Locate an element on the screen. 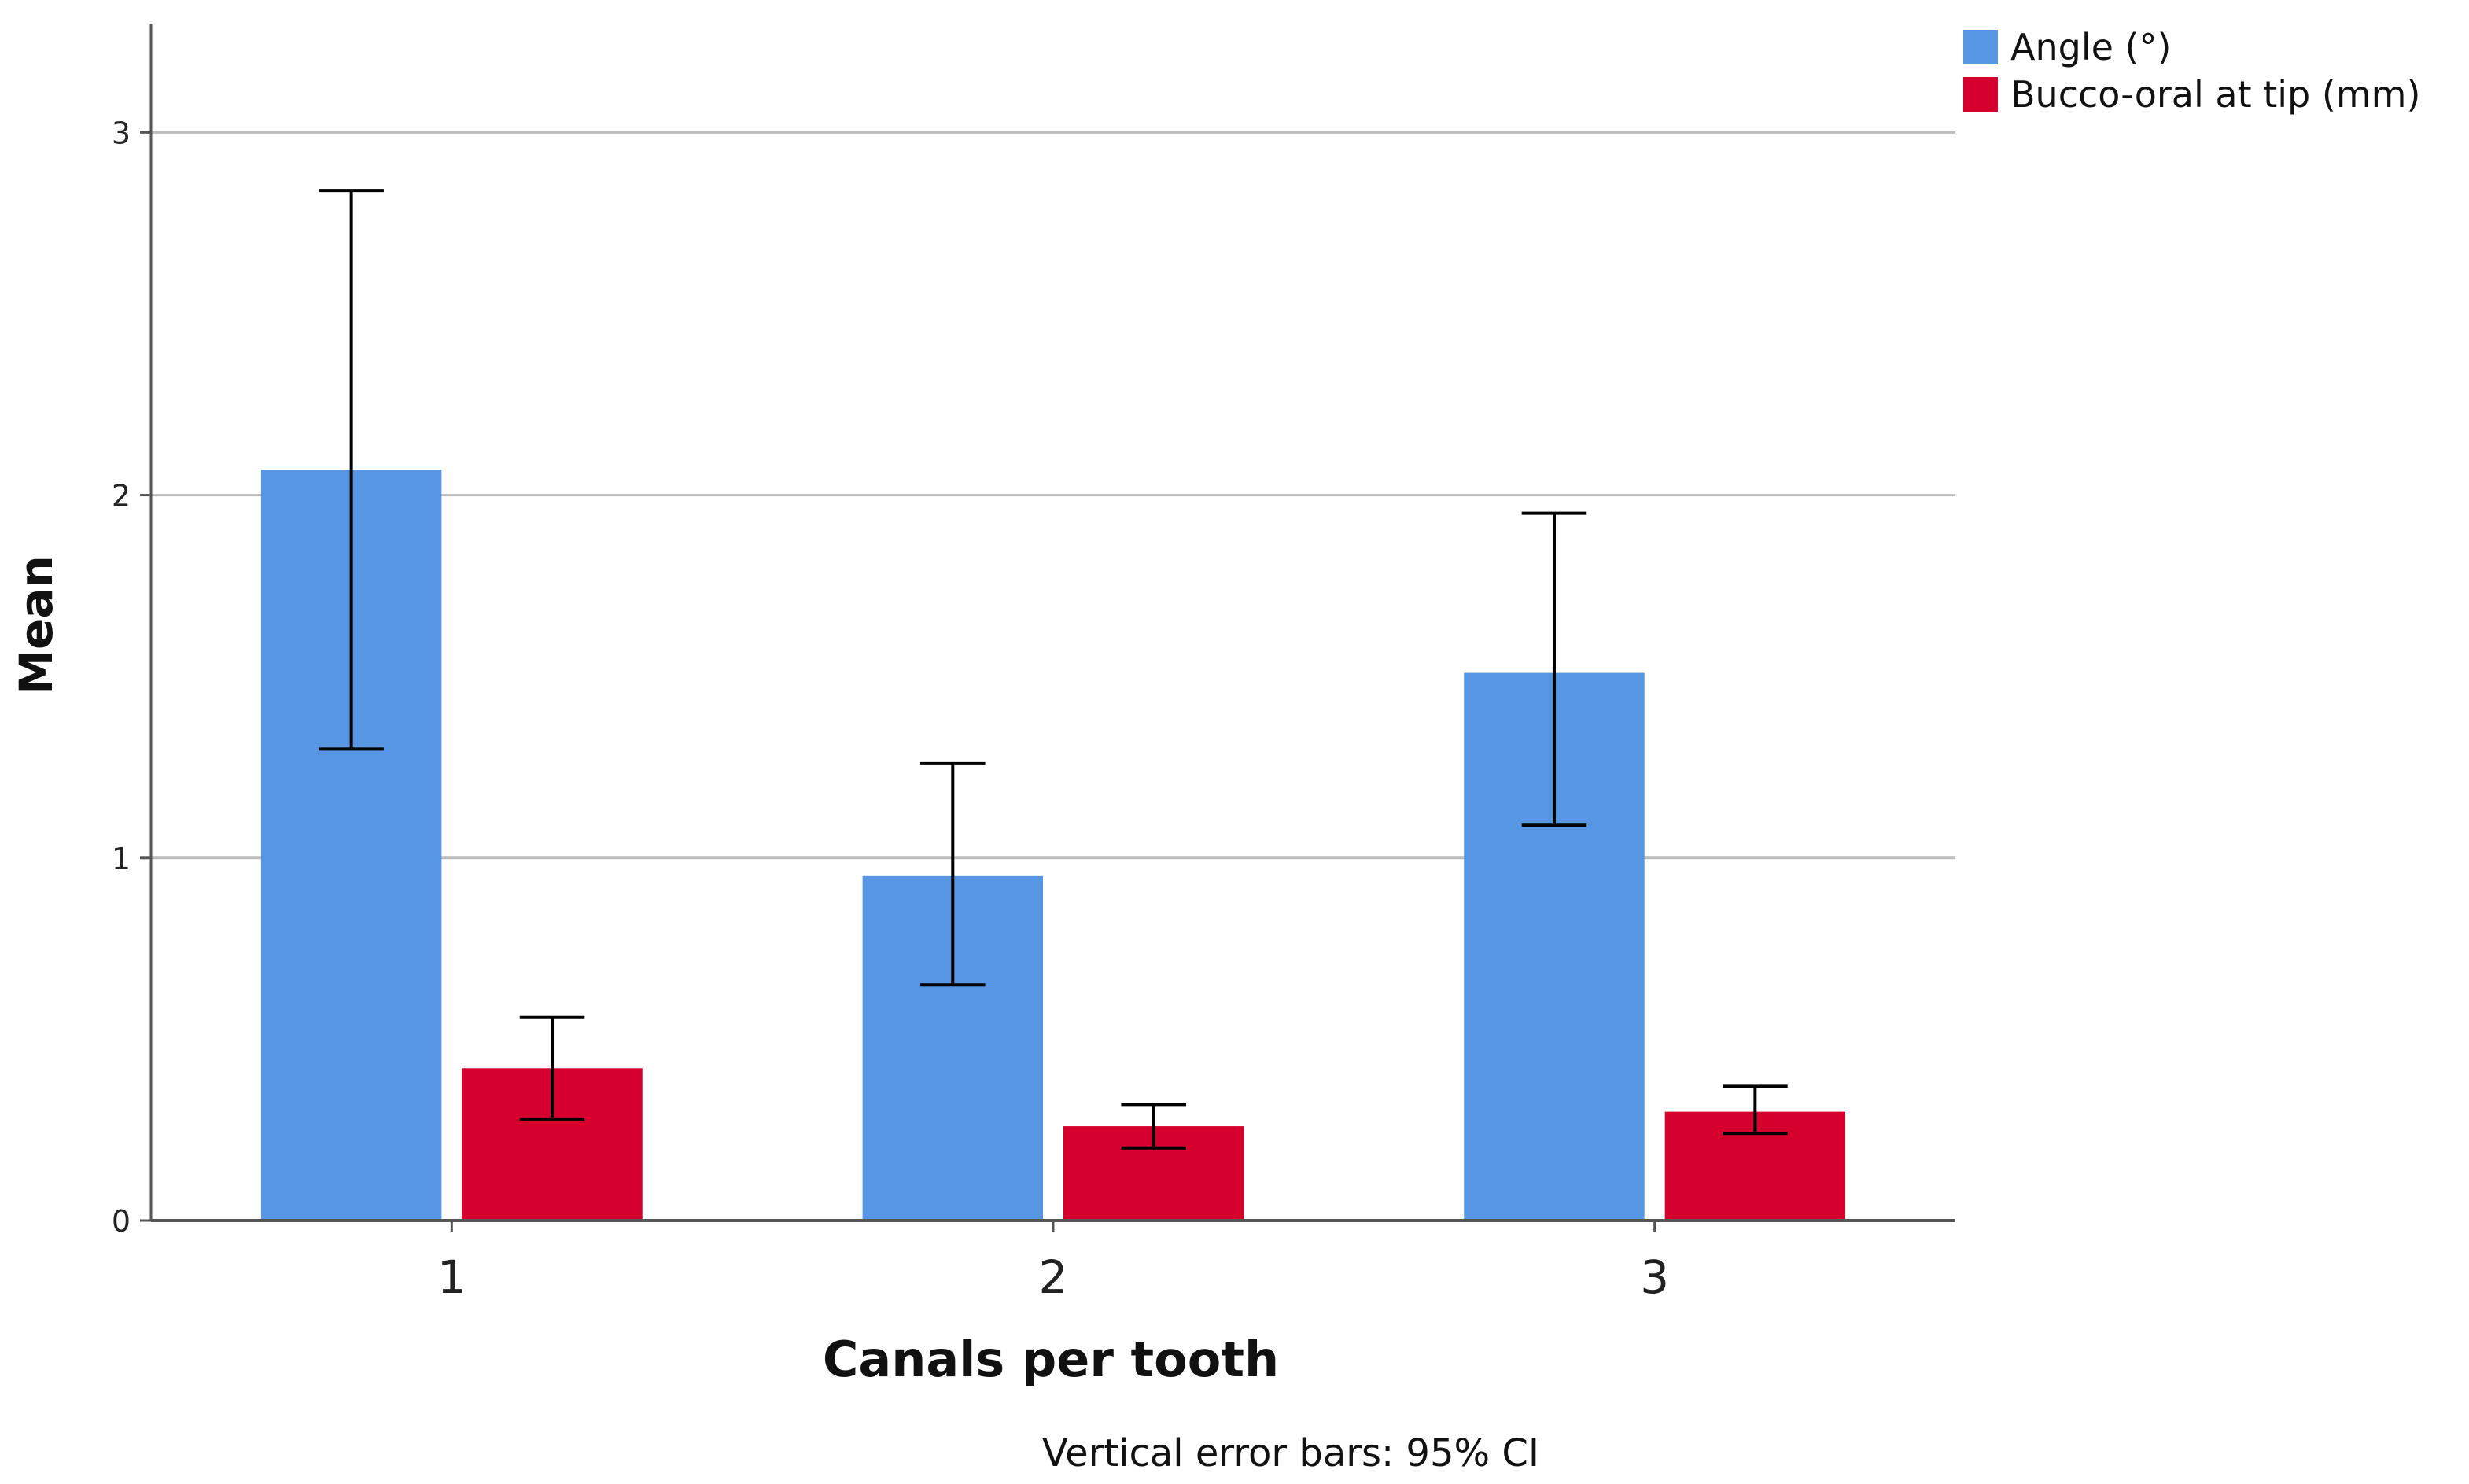  y-tick-label-2: 2 is located at coordinates (121, 496).